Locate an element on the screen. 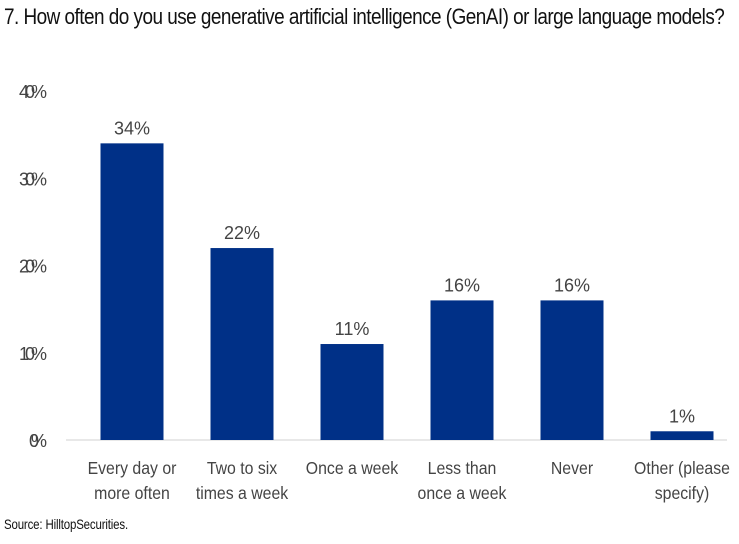 This screenshot has height=544, width=739. x-tick-label: Two to six is located at coordinates (242, 468).